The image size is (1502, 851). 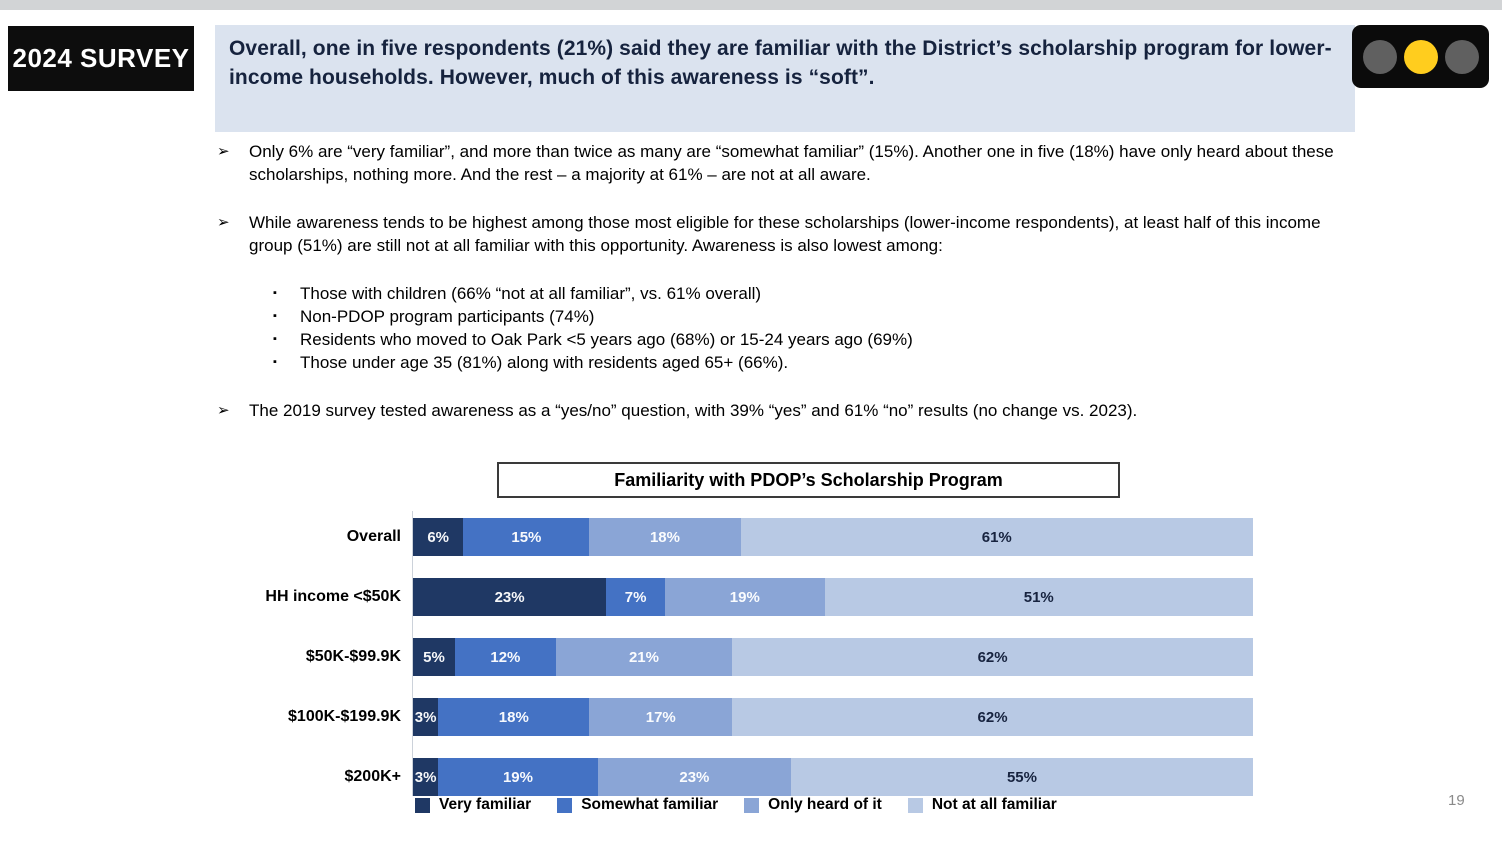 I want to click on category-label: $100K-$199.9K, so click(x=344, y=716).